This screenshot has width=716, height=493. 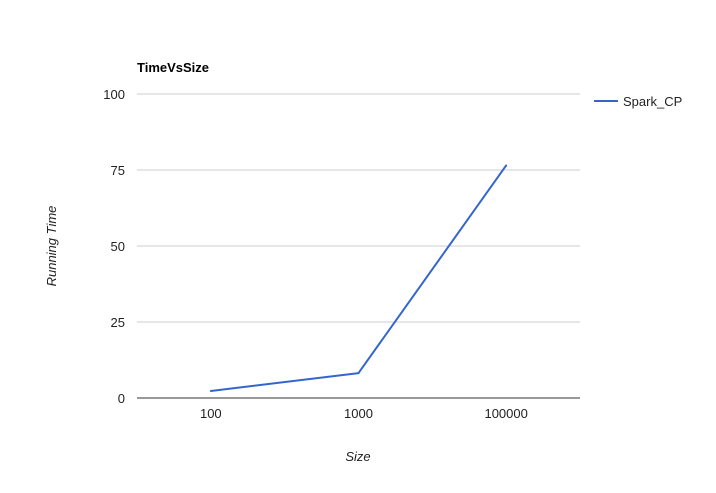 What do you see at coordinates (357, 456) in the screenshot?
I see `x-axis-label: Size` at bounding box center [357, 456].